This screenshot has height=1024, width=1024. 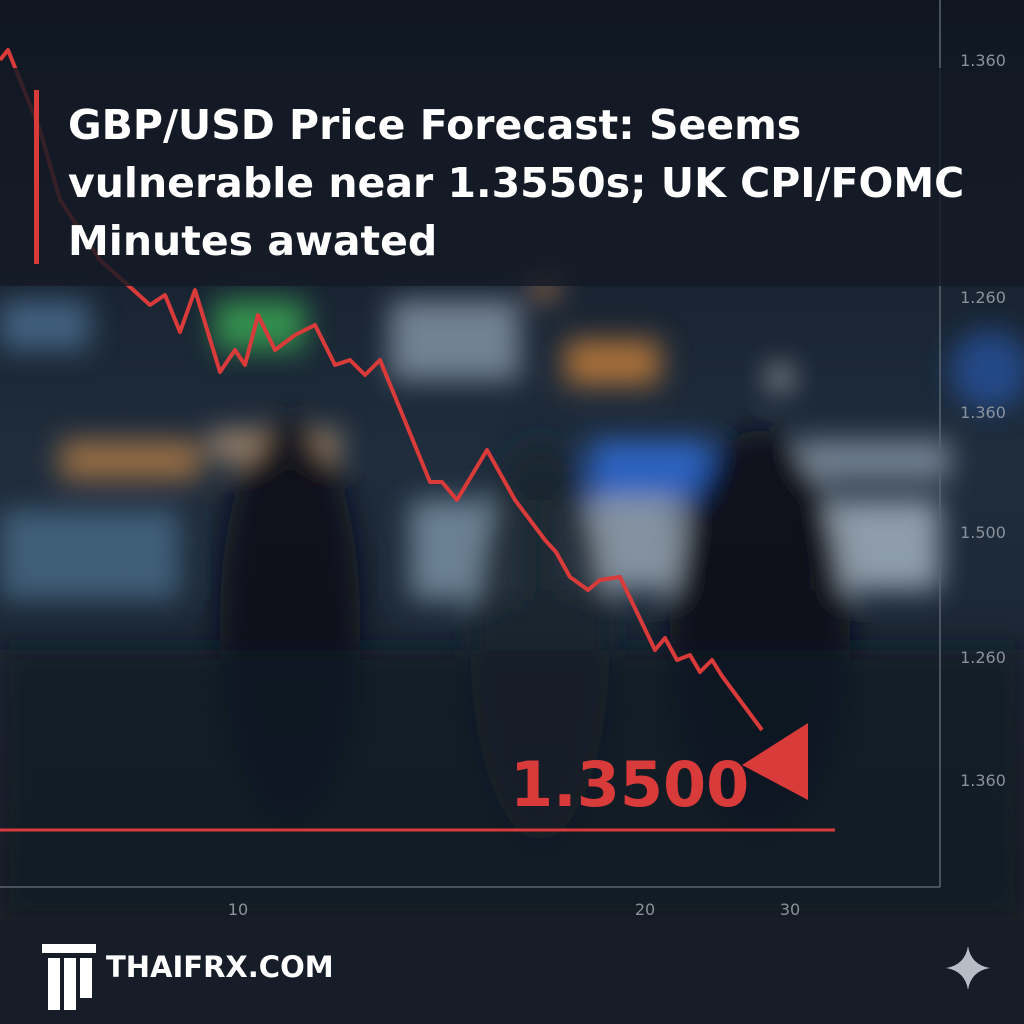 What do you see at coordinates (69, 977) in the screenshot?
I see `brand-logo` at bounding box center [69, 977].